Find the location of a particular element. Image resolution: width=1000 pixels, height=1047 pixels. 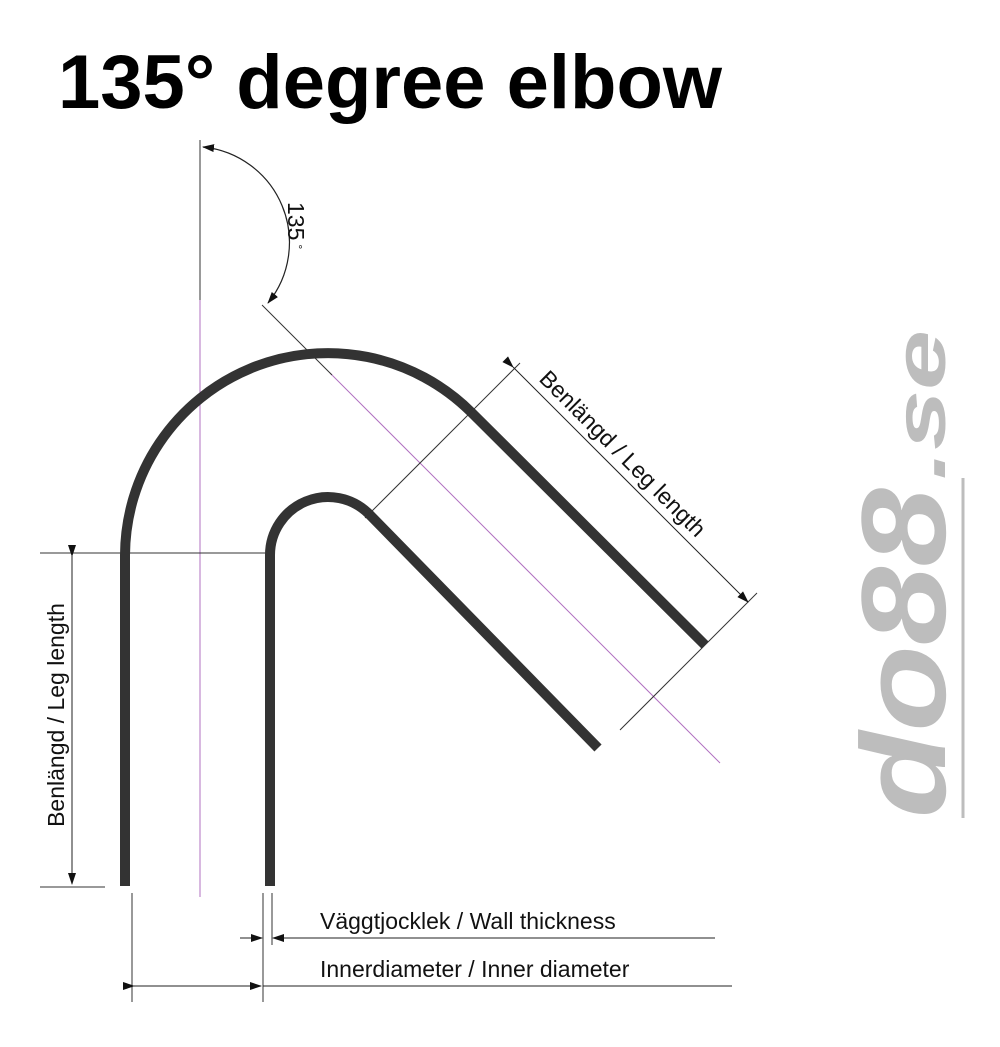

diagonal-centerline is located at coordinates (525, 568).